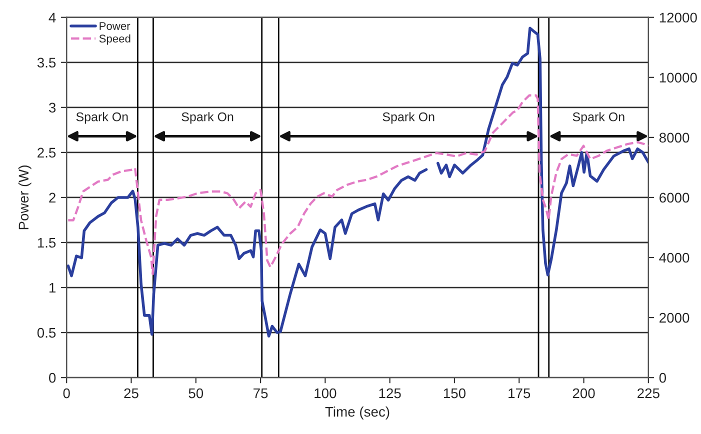 This screenshot has height=434, width=701. What do you see at coordinates (53, 288) in the screenshot?
I see `y-tick-label: 1` at bounding box center [53, 288].